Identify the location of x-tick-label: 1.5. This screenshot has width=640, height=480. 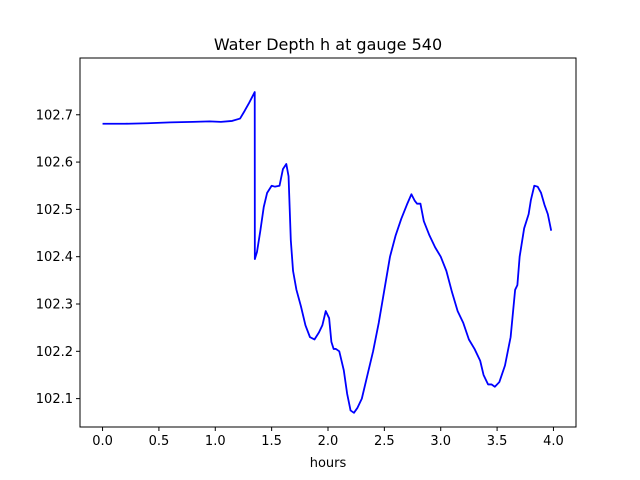
(271, 441).